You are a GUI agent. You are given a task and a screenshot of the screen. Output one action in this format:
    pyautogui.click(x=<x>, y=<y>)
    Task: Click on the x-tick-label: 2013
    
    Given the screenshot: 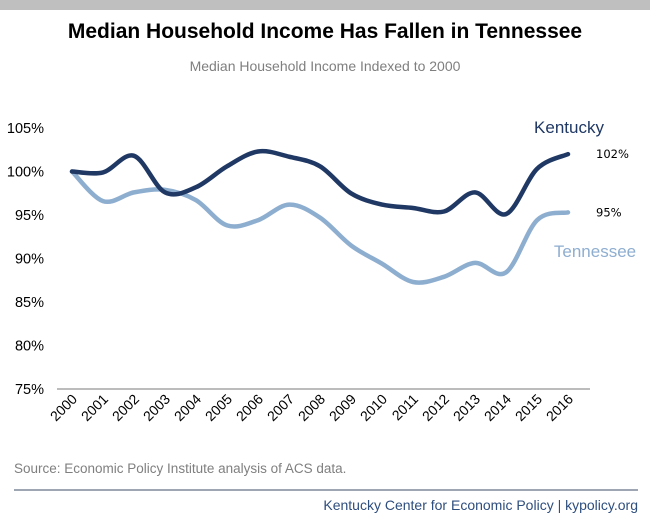 What is the action you would take?
    pyautogui.click(x=466, y=407)
    